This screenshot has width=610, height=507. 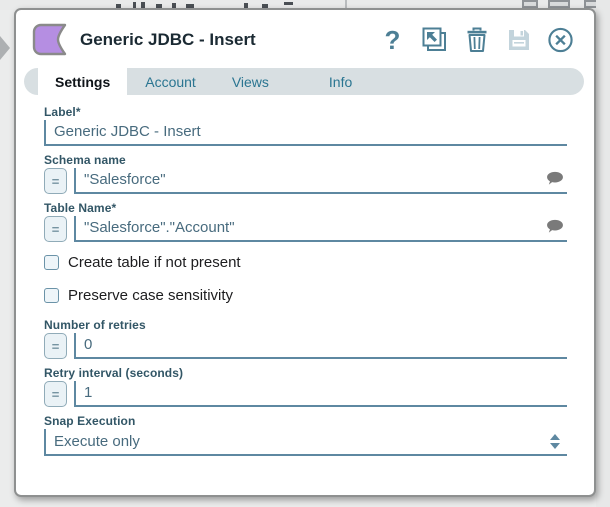 What do you see at coordinates (151, 295) in the screenshot?
I see `preserve-case-label: Preserve case sensitivity` at bounding box center [151, 295].